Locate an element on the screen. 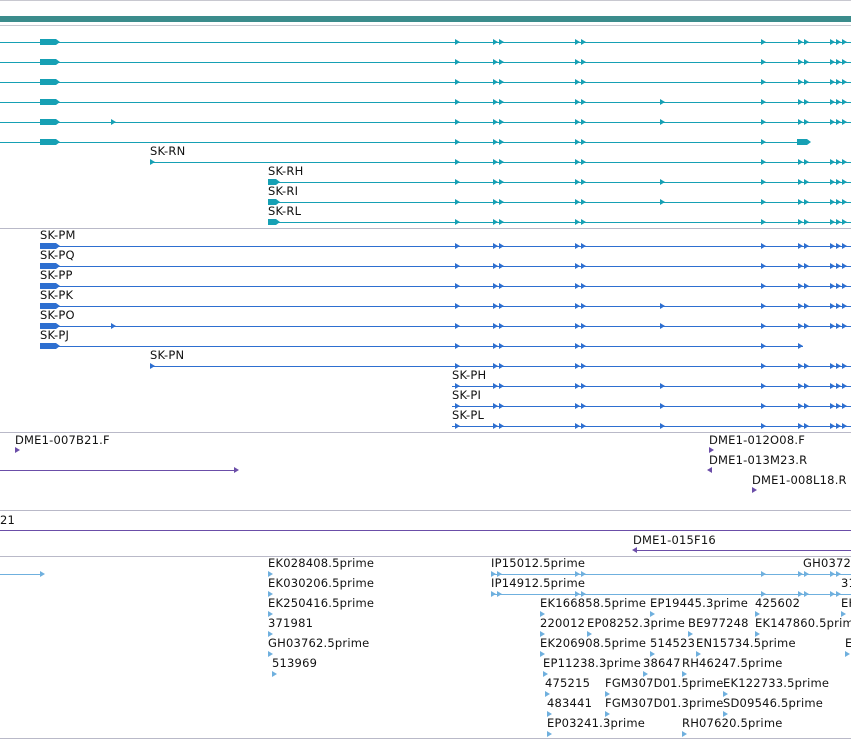  transcript-label: SK-PQ is located at coordinates (57, 255).